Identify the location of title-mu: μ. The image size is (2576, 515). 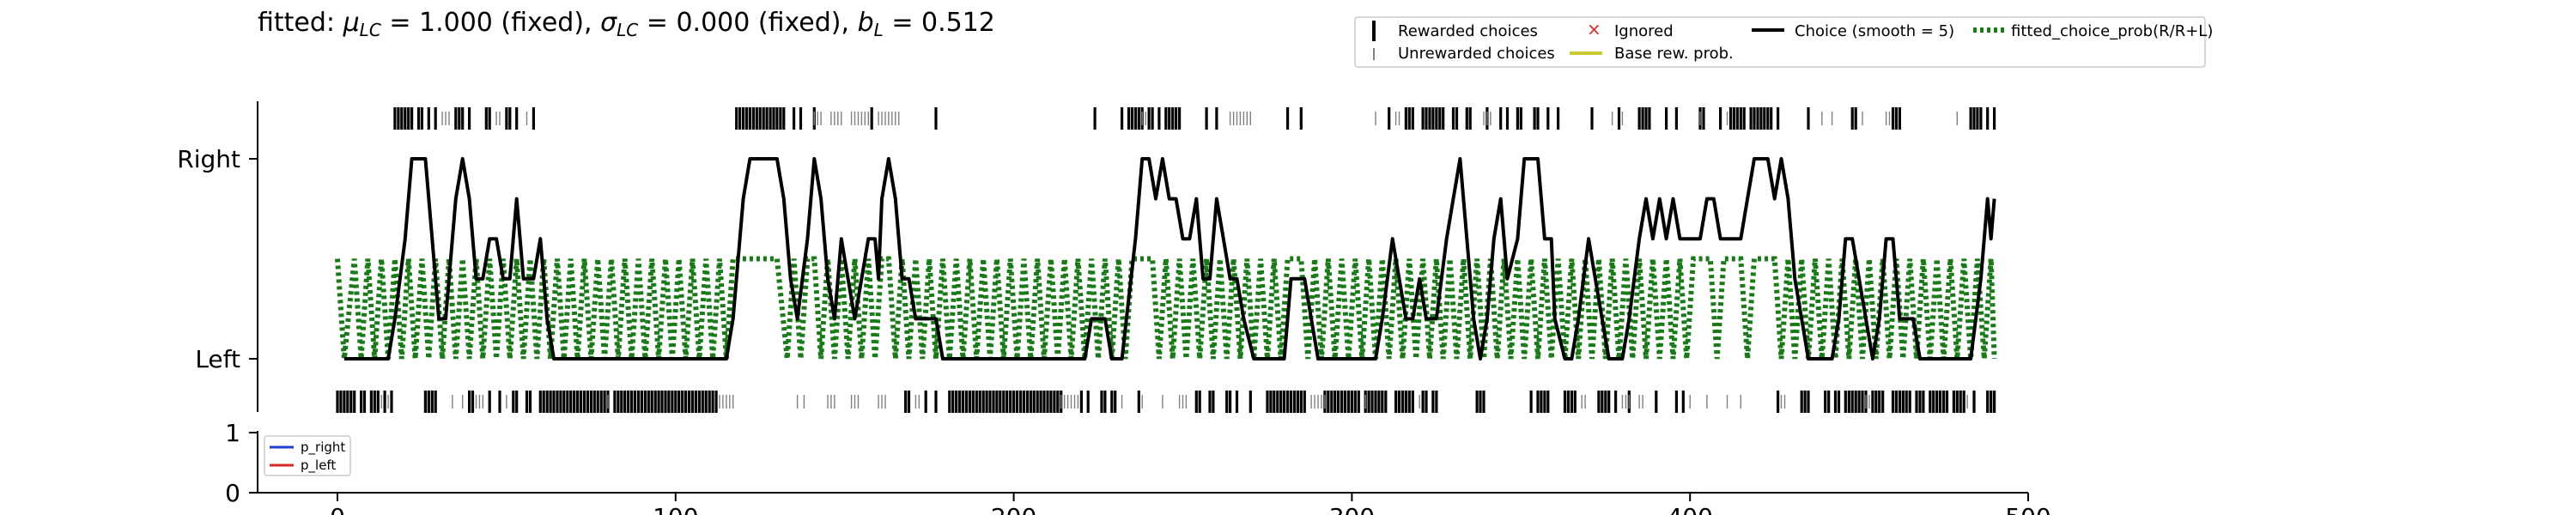
(351, 23).